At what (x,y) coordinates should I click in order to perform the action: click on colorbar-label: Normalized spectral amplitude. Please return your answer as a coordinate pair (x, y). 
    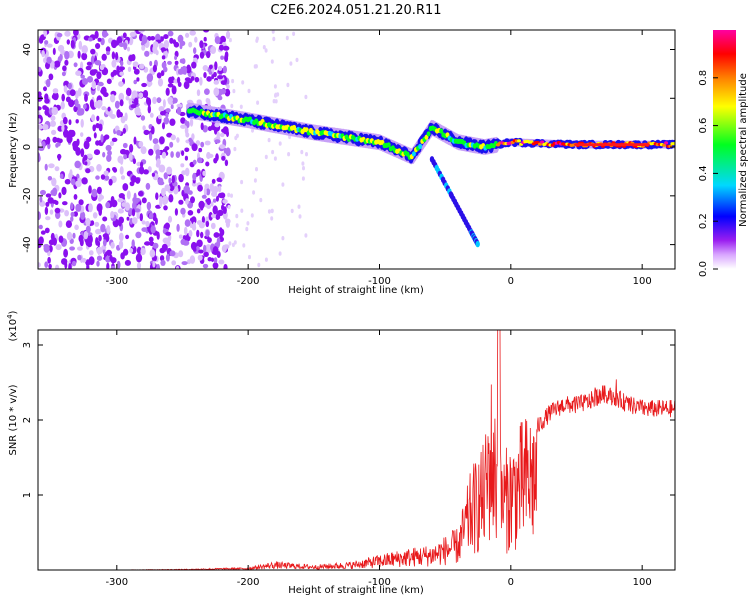
    Looking at the image, I should click on (743, 150).